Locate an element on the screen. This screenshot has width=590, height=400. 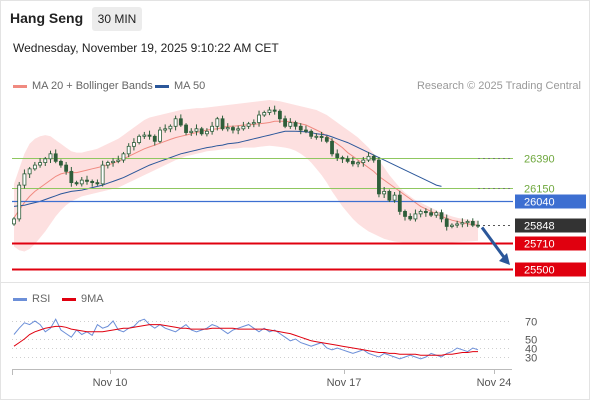
ma50-line is located at coordinates (227, 168).